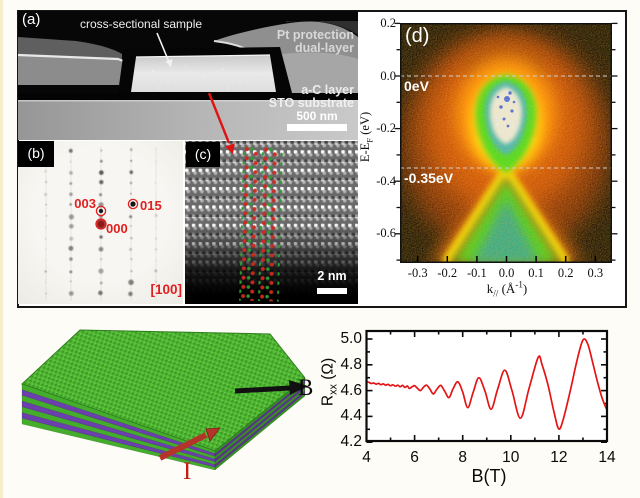 The height and width of the screenshot is (498, 640). What do you see at coordinates (315, 35) in the screenshot?
I see `pt-protection-label-line1: Pt protection` at bounding box center [315, 35].